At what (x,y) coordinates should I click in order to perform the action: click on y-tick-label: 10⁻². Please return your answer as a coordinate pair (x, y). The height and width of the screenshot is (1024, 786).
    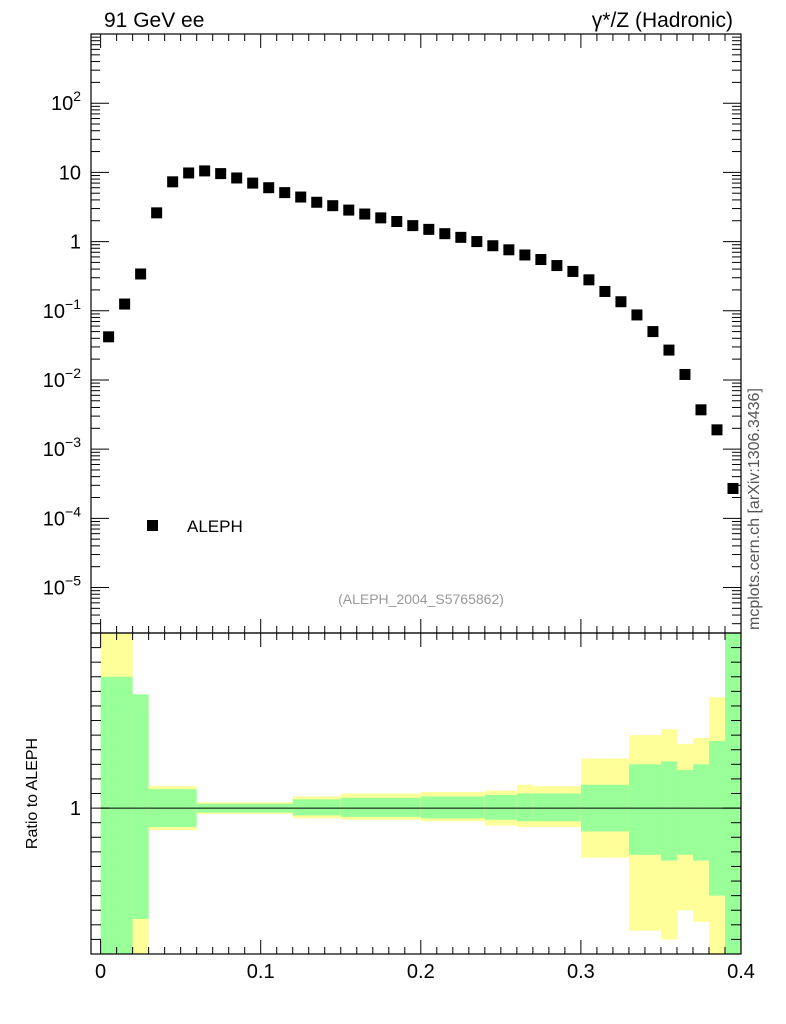
    Looking at the image, I should click on (62, 378).